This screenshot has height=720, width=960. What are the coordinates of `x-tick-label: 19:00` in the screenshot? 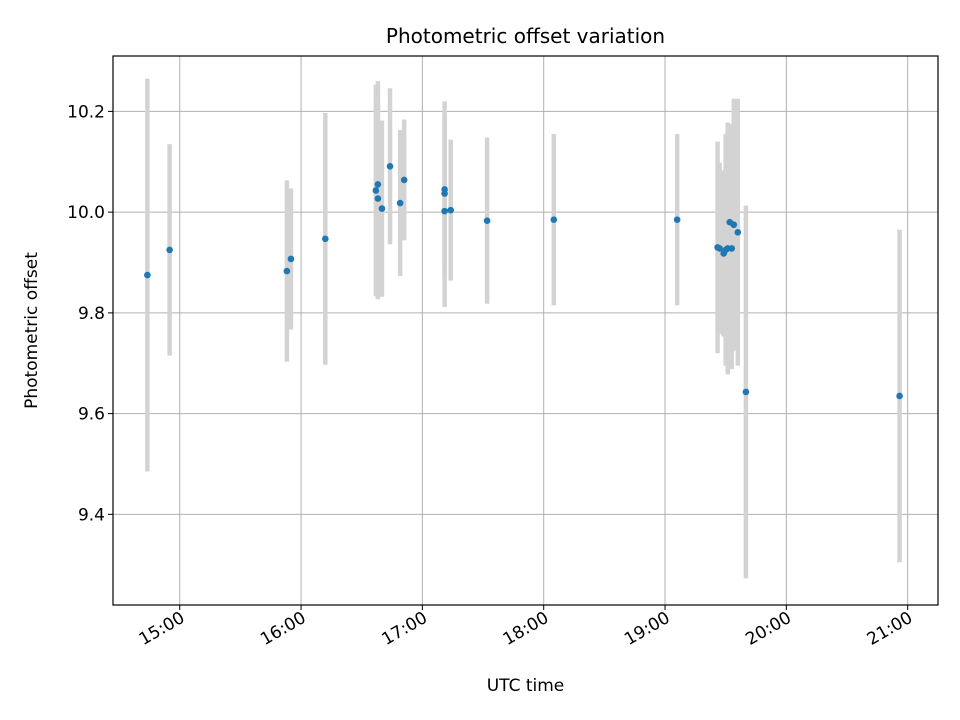 It's located at (647, 629).